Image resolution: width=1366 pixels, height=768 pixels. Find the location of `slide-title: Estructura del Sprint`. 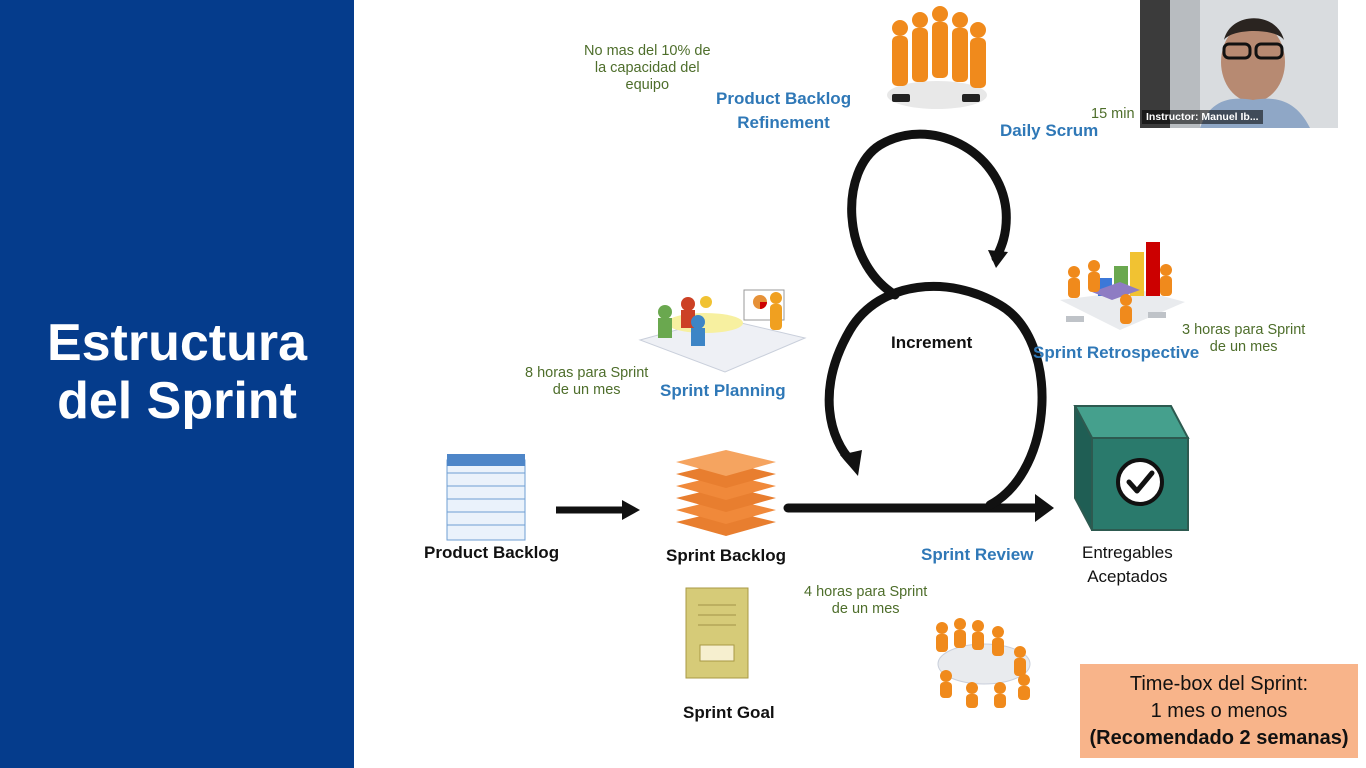

slide-title: Estructura del Sprint is located at coordinates (177, 372).